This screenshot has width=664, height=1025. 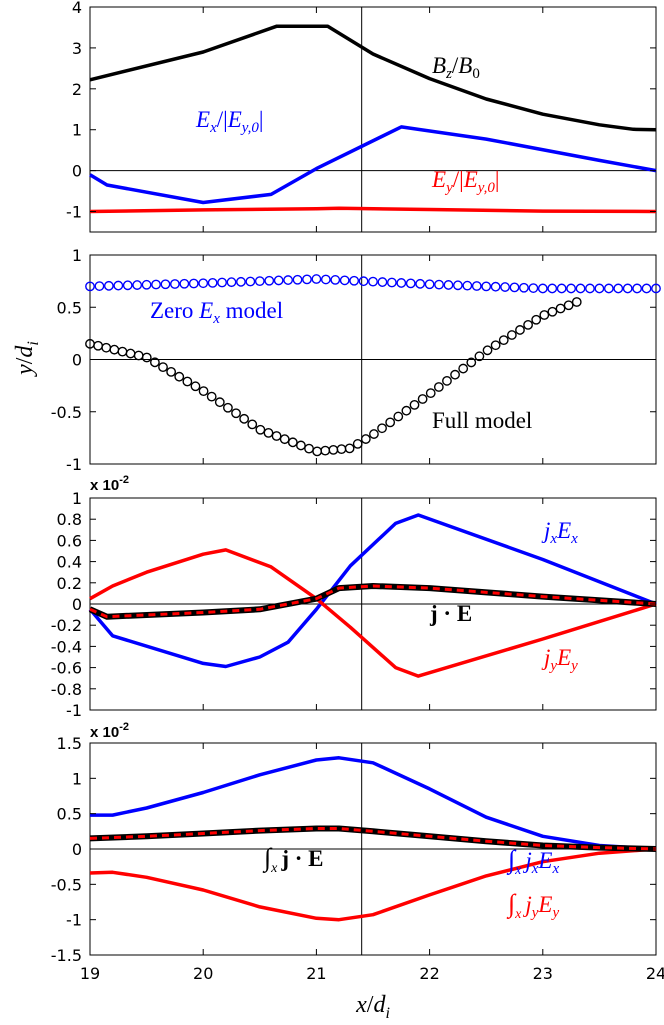 What do you see at coordinates (69, 519) in the screenshot?
I see `y-tick-label: 0.8` at bounding box center [69, 519].